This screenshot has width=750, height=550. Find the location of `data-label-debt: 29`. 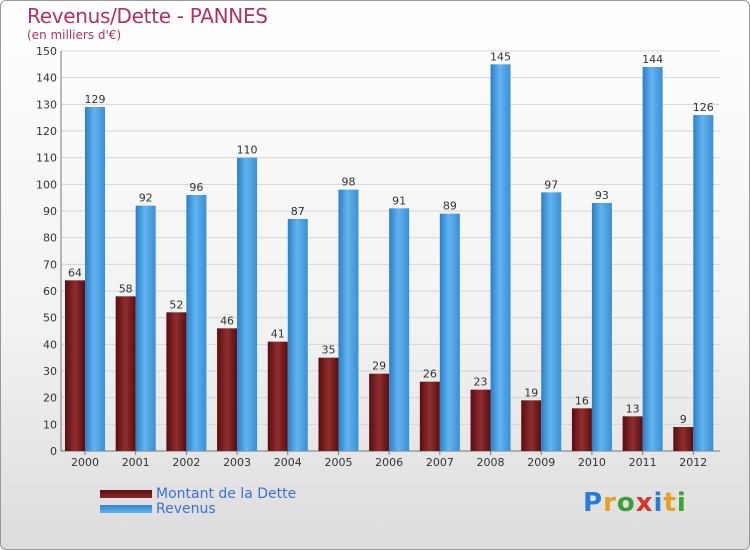

data-label-debt: 29 is located at coordinates (379, 366).